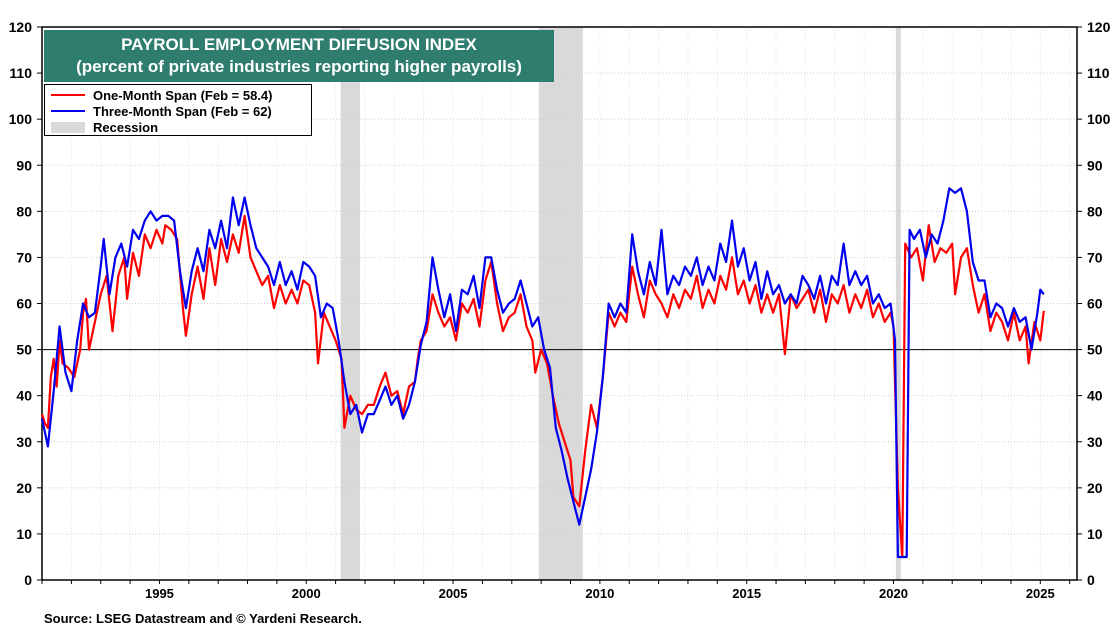 The image size is (1120, 630). Describe the element at coordinates (159, 593) in the screenshot. I see `x-tick-label: 1995` at that location.